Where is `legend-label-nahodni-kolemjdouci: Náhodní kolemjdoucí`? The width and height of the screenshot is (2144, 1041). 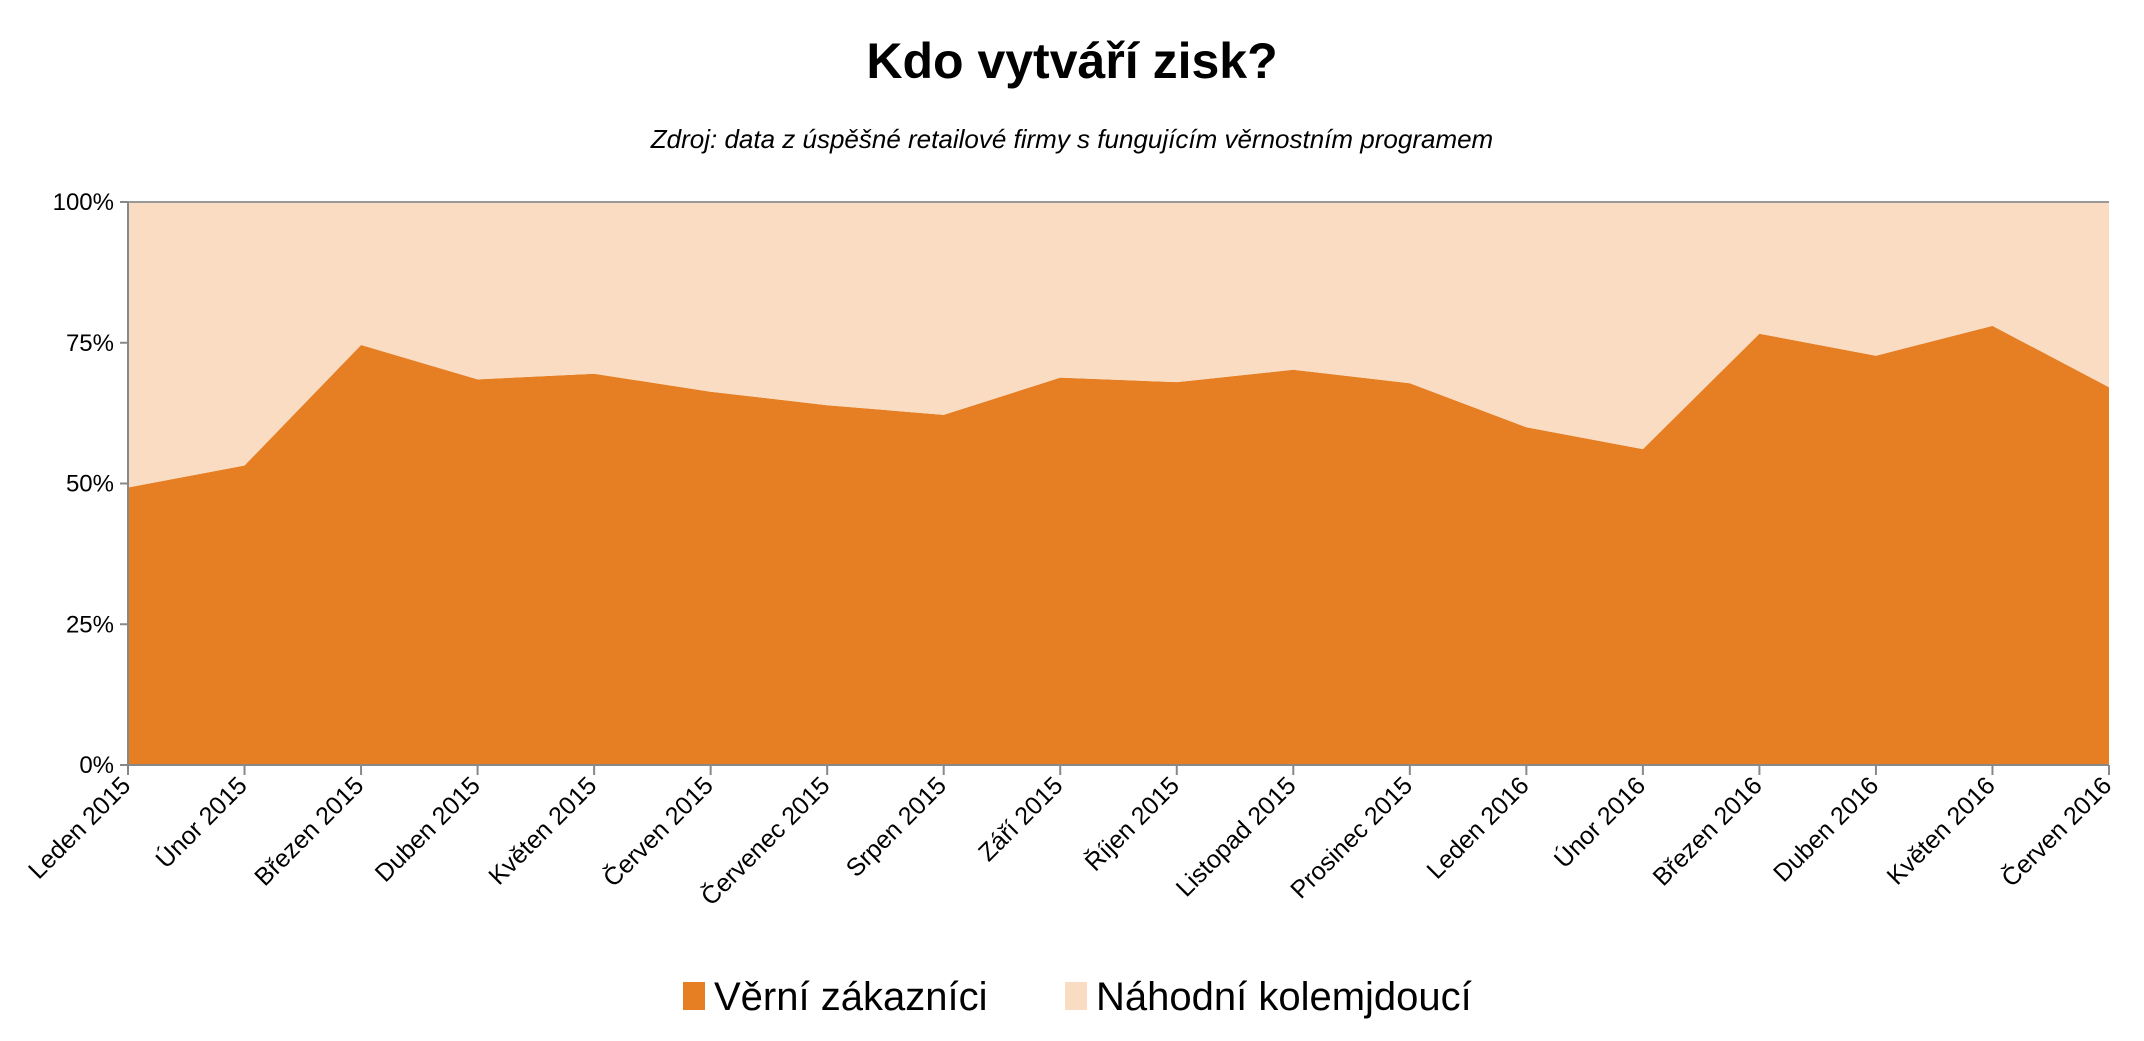
legend-label-nahodni-kolemjdouci: Náhodní kolemjdoucí is located at coordinates (1284, 997).